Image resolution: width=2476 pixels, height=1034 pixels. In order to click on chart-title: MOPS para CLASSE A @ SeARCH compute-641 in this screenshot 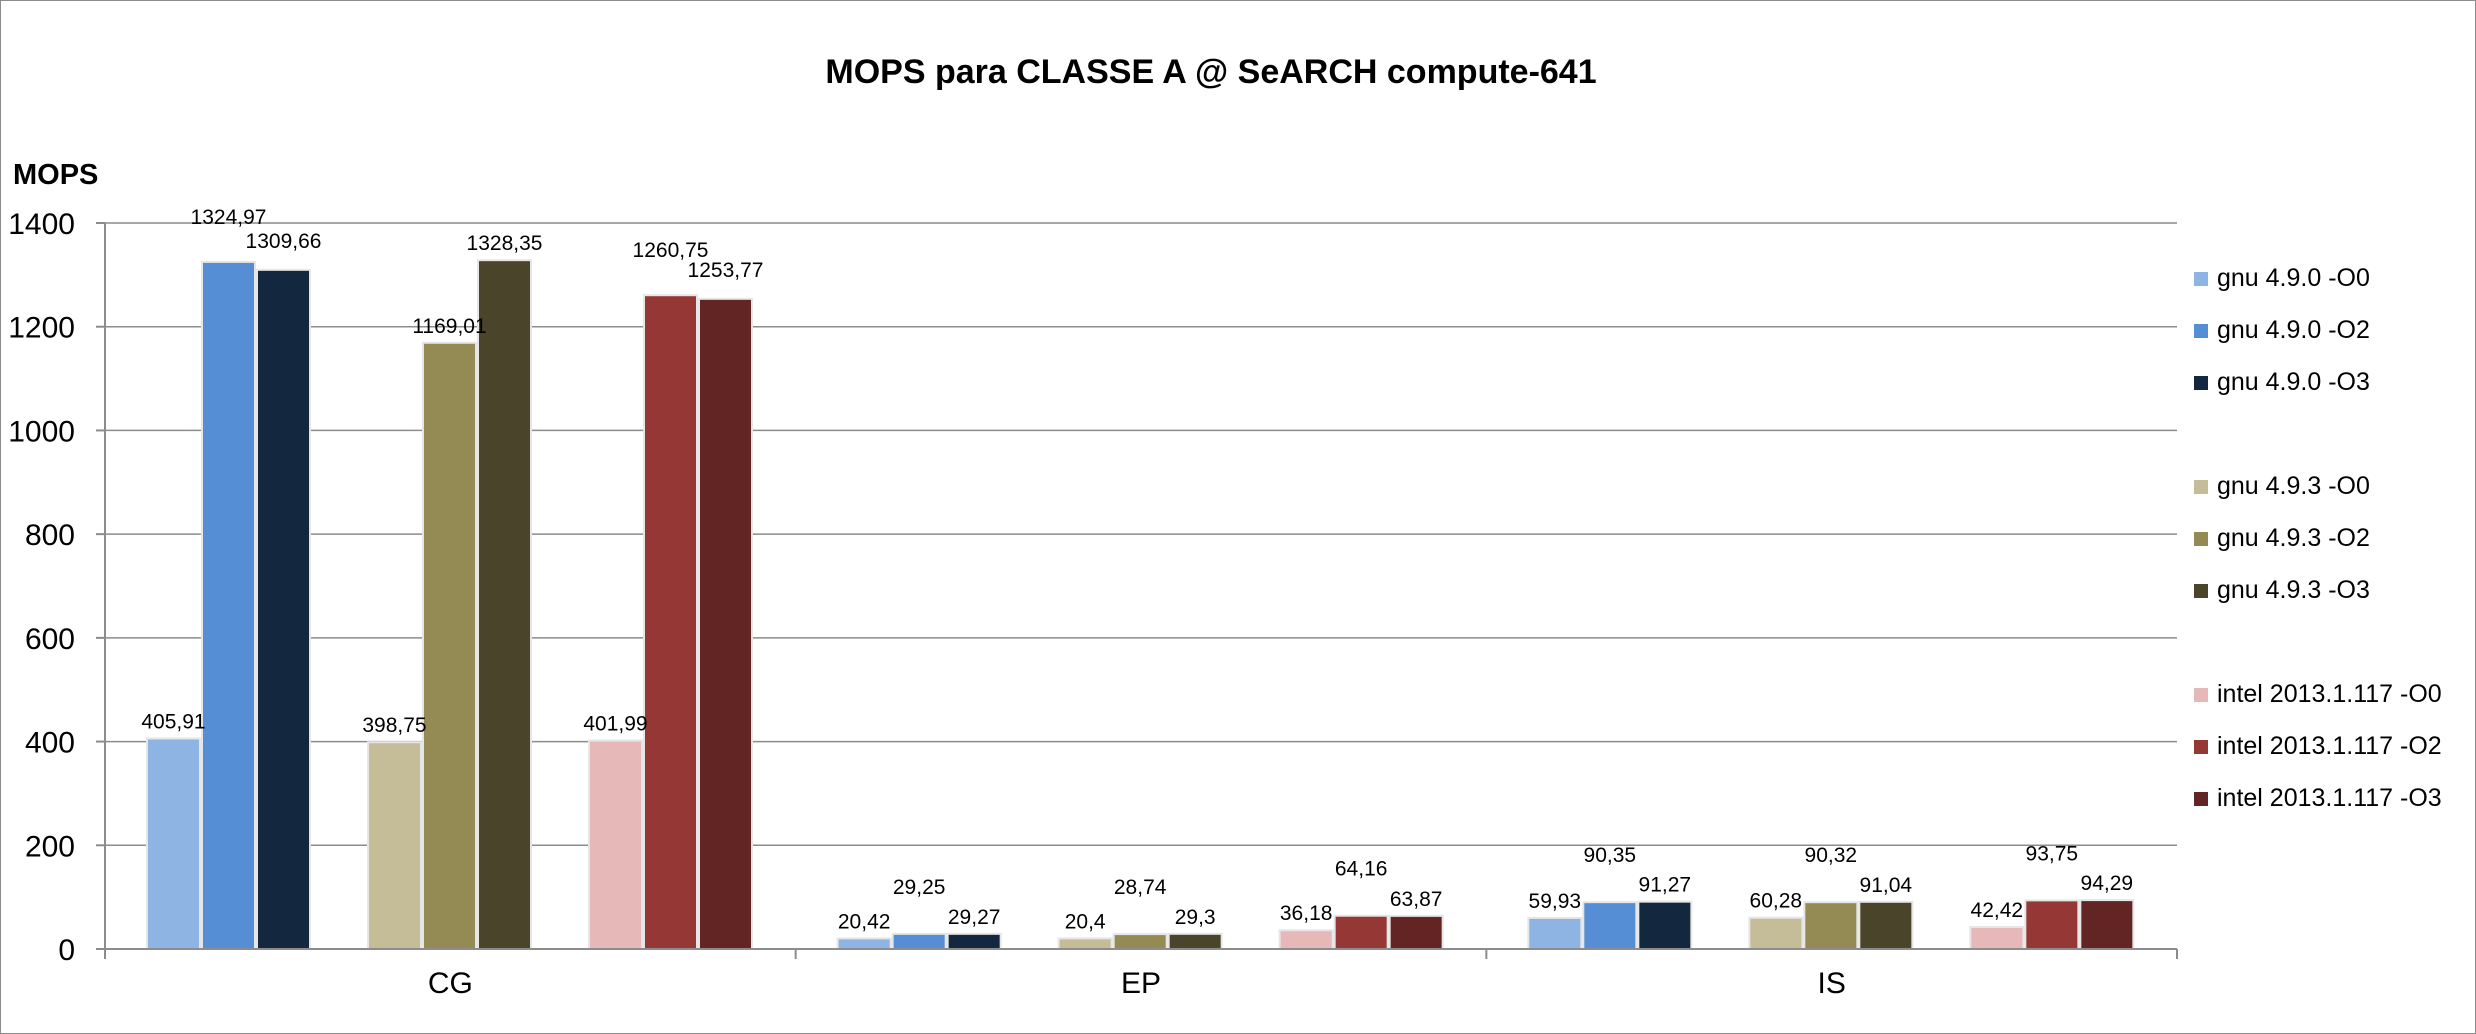, I will do `click(1210, 72)`.